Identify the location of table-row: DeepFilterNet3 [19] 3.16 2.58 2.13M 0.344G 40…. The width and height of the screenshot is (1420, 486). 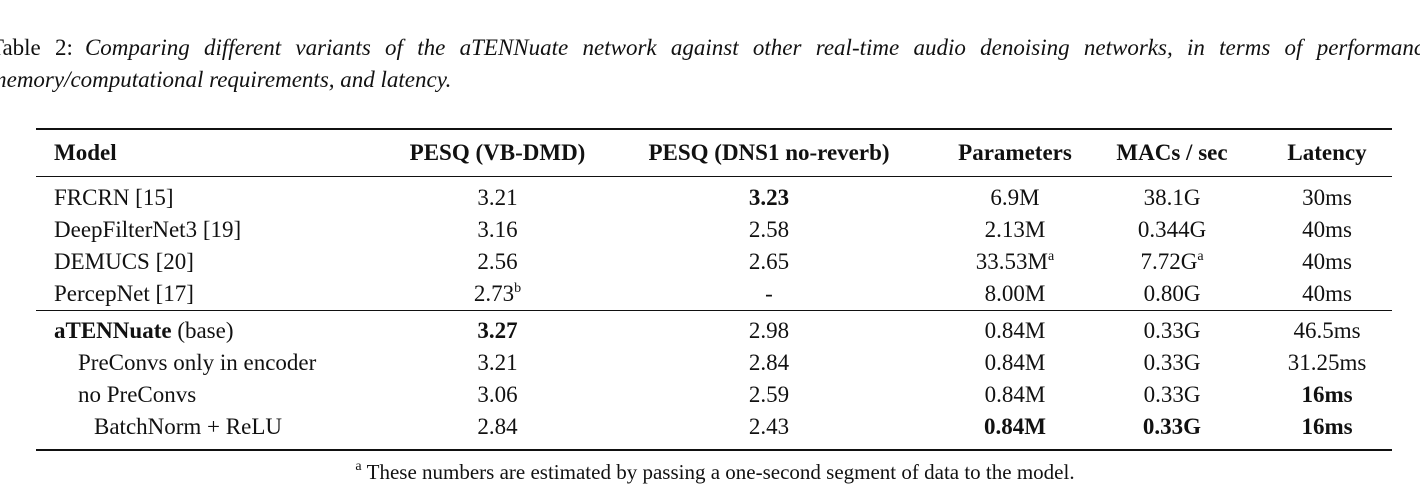
(714, 230).